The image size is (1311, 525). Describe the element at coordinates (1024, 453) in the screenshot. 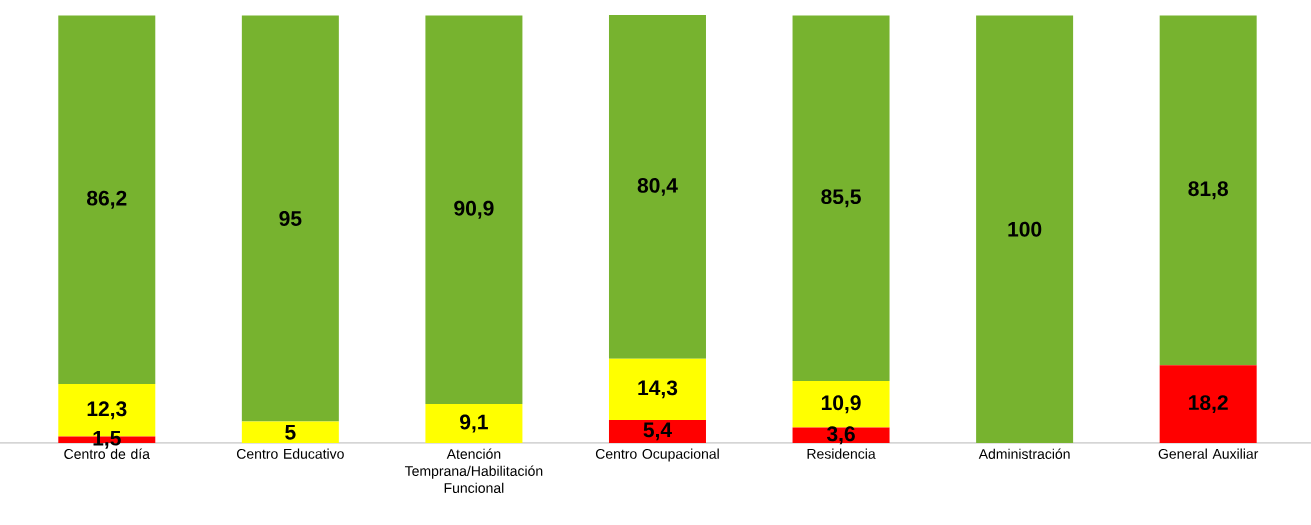

I see `x-tick-label: Administración` at that location.